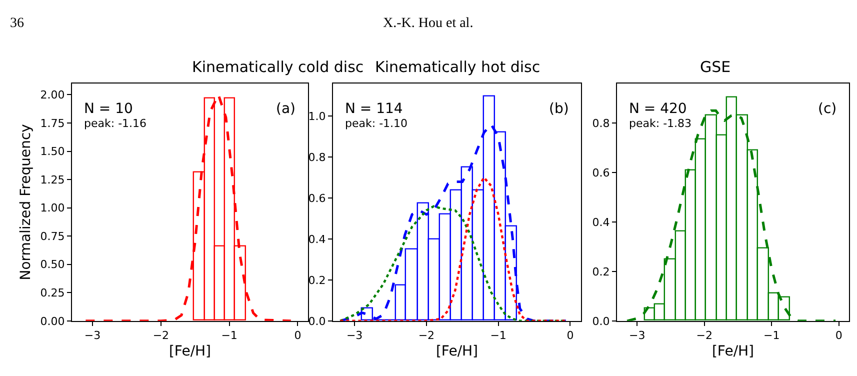  I want to click on y-tick-label: 2.00, so click(52, 95).